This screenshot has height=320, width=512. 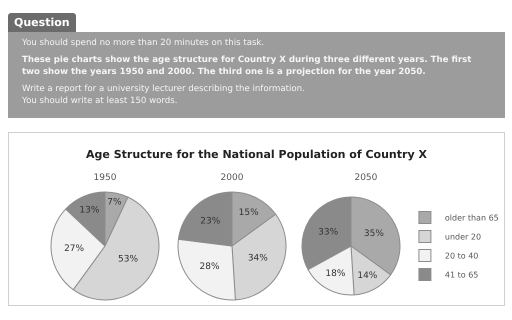 What do you see at coordinates (463, 237) in the screenshot?
I see `legend-label: under 20` at bounding box center [463, 237].